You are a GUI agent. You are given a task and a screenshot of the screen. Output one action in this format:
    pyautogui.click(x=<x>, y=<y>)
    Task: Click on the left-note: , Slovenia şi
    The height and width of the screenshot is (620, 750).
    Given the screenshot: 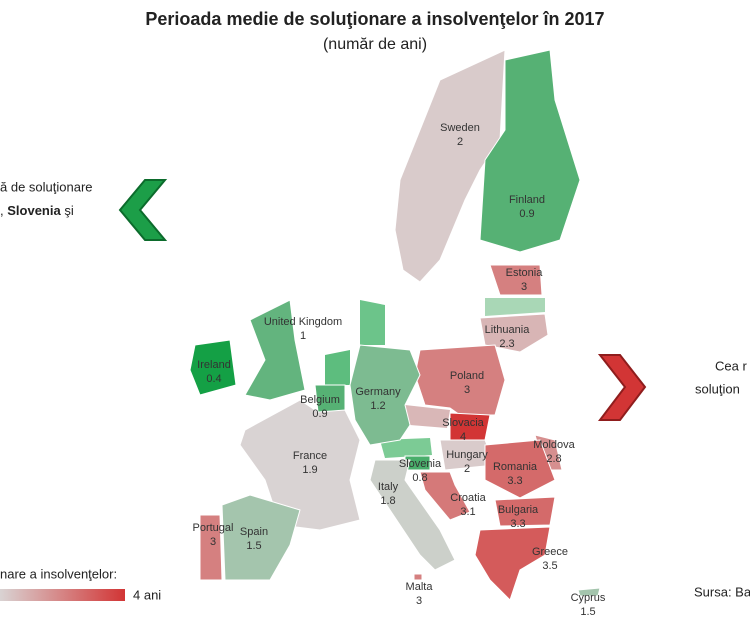 What is the action you would take?
    pyautogui.click(x=37, y=210)
    